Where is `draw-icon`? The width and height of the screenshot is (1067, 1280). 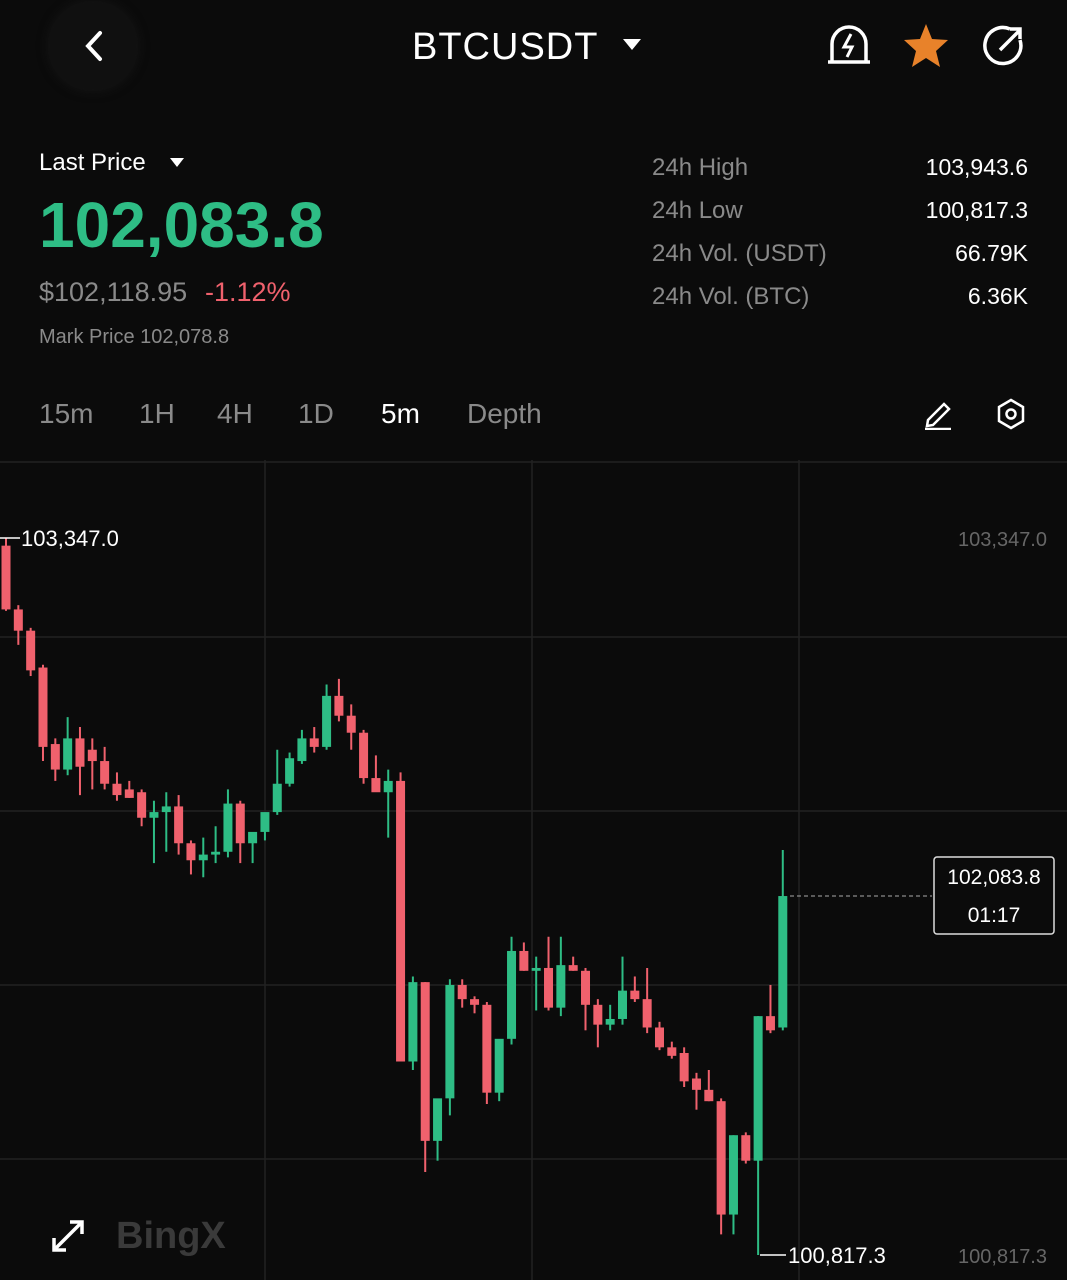 draw-icon is located at coordinates (938, 414).